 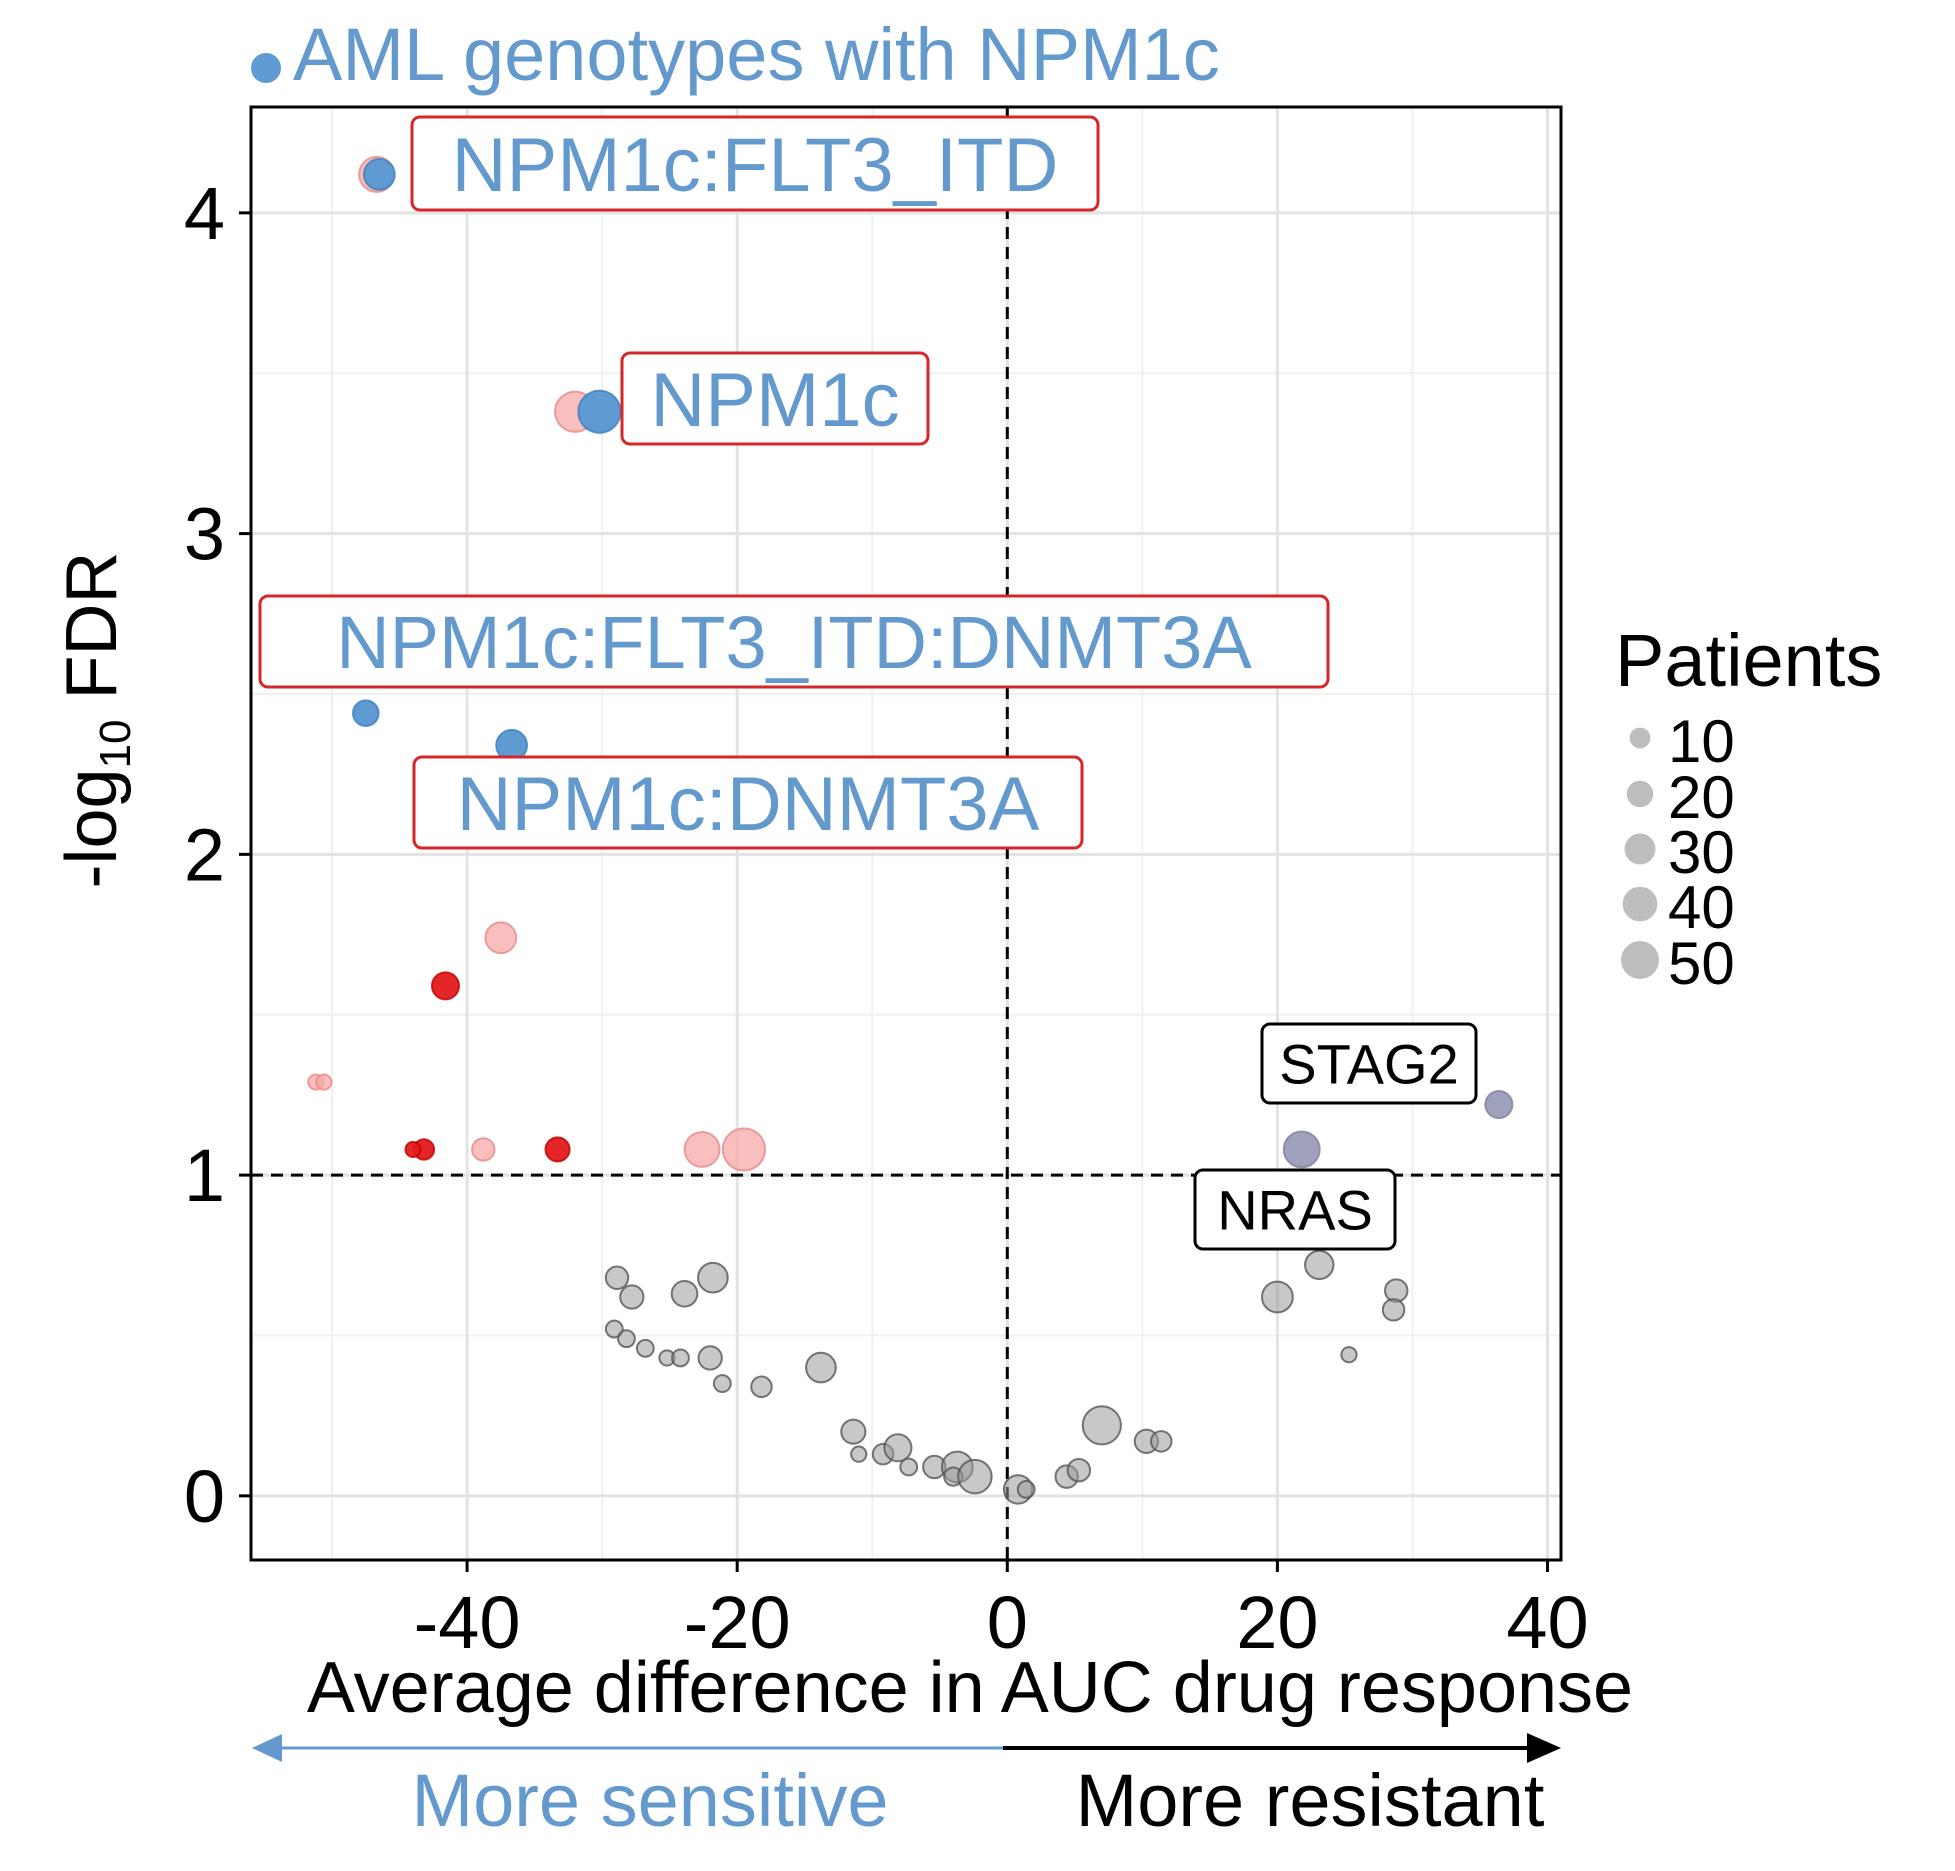 What do you see at coordinates (266, 68) in the screenshot?
I see `series-legend-dot` at bounding box center [266, 68].